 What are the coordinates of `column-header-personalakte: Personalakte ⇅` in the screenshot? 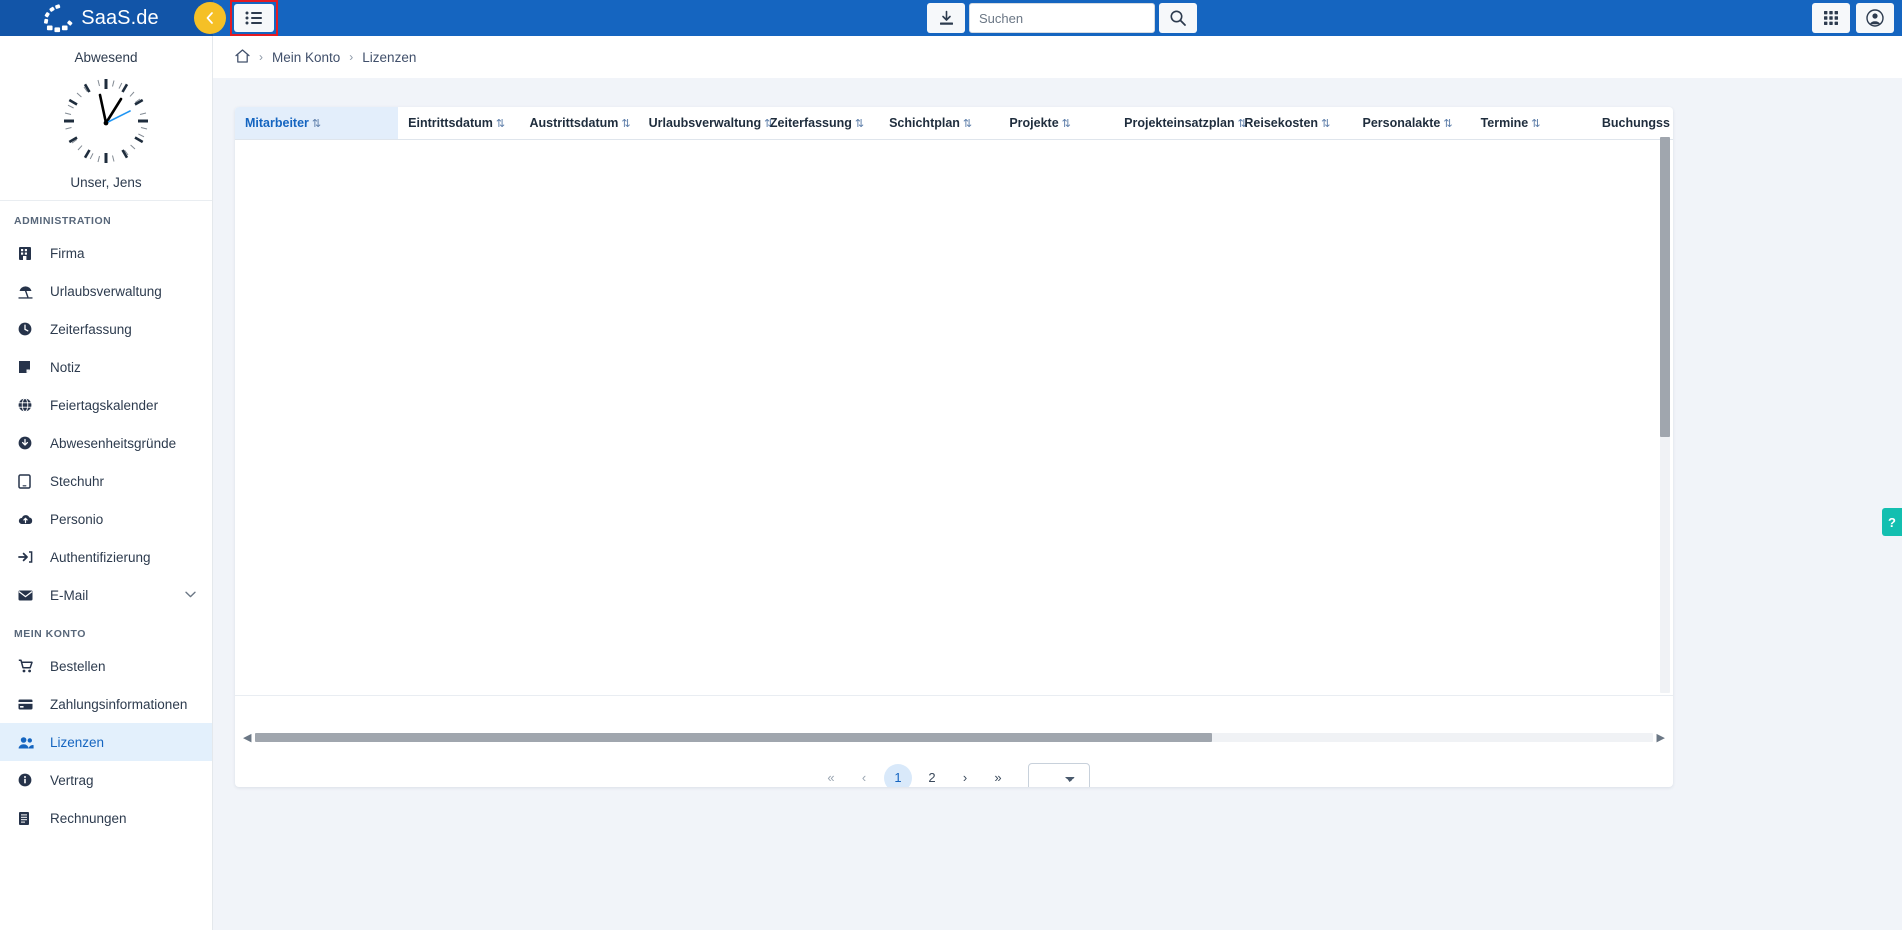 It's located at (1411, 123).